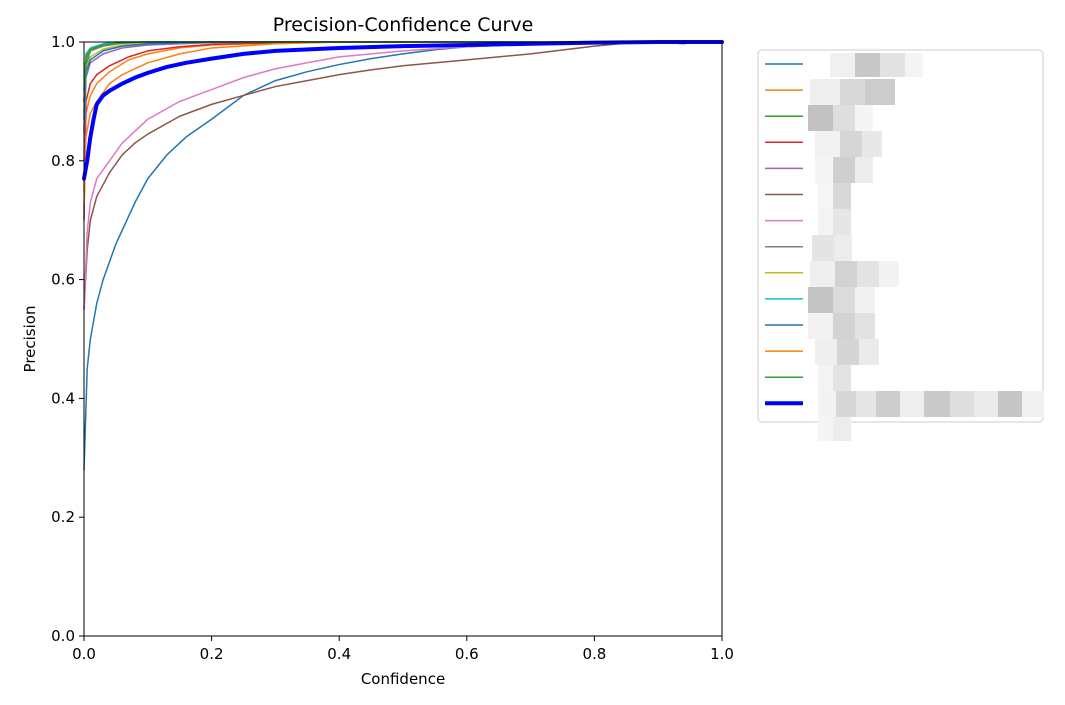 This screenshot has height=705, width=1065. What do you see at coordinates (339, 654) in the screenshot?
I see `x-tick-label: 0.4` at bounding box center [339, 654].